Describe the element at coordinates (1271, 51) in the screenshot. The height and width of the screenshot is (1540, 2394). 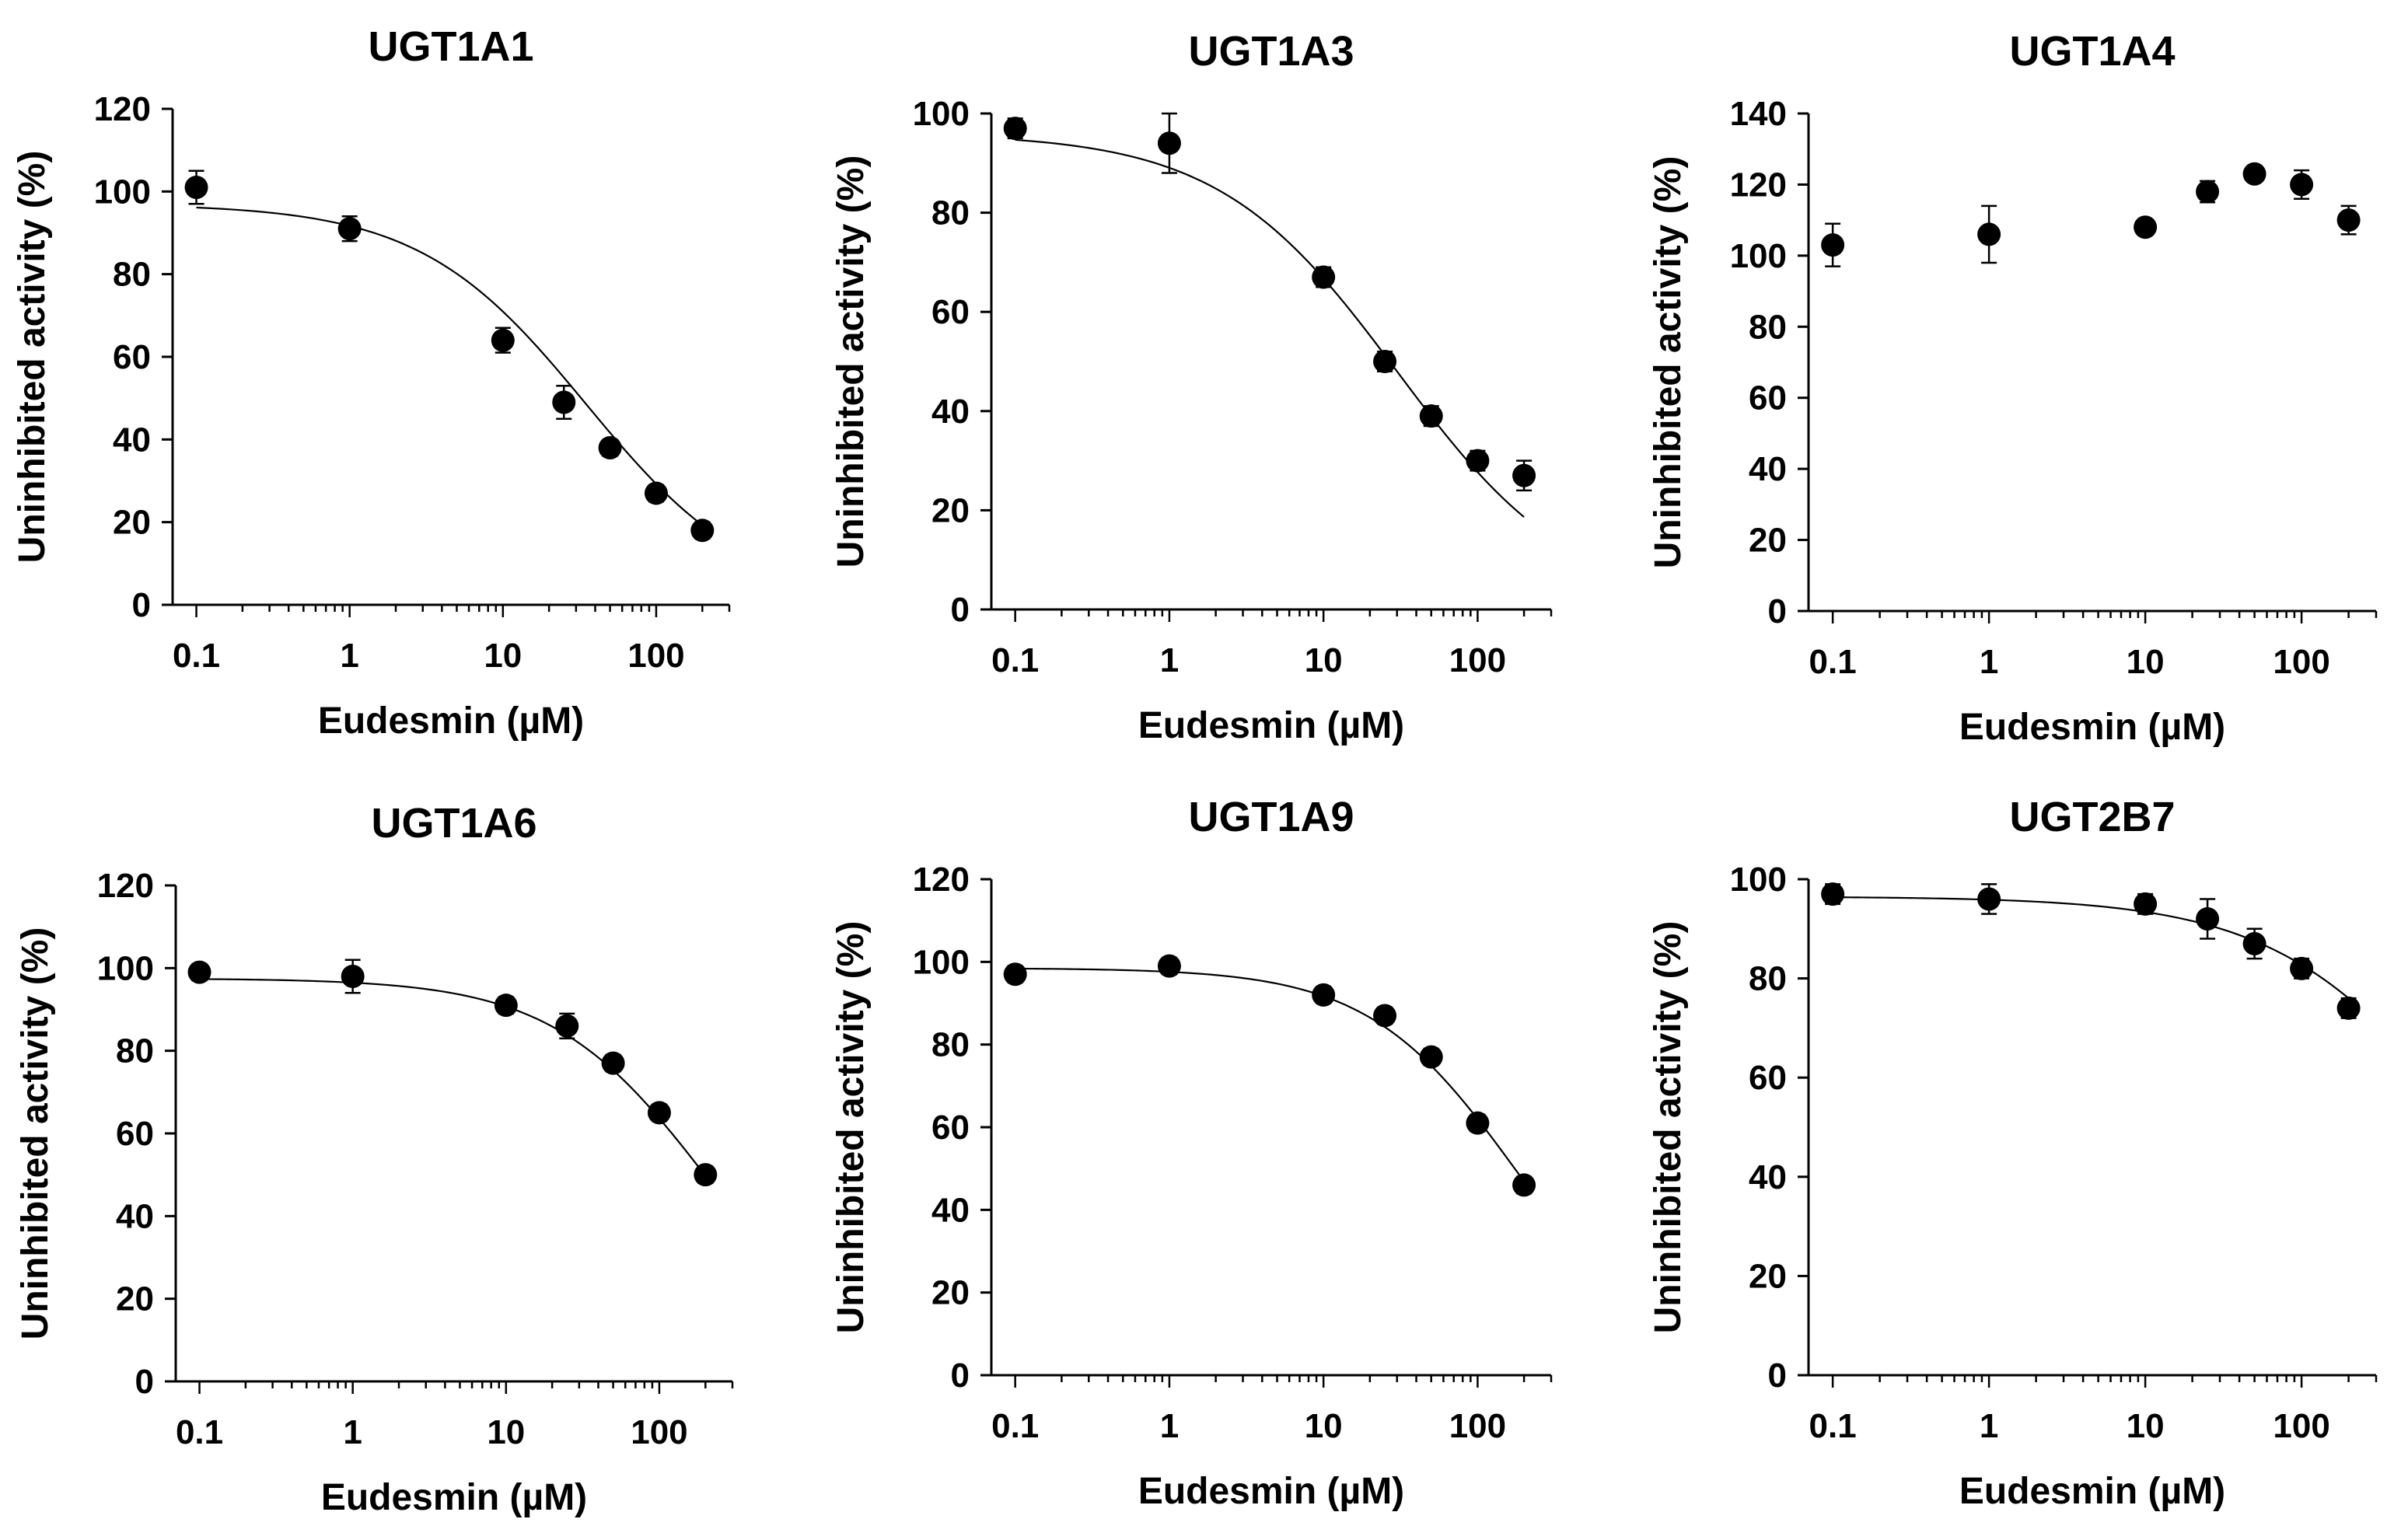
I see `panel-title: UGT1A3` at that location.